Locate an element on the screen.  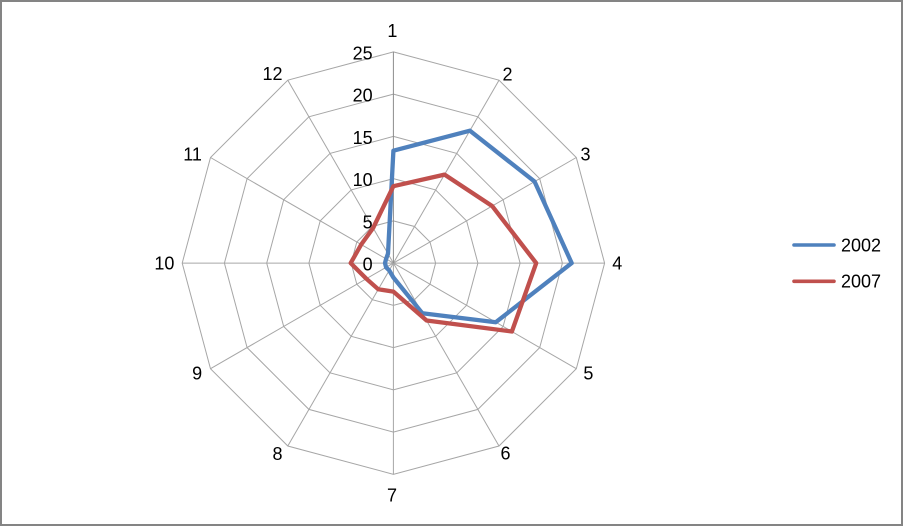
svg-text: 12 is located at coordinates (272, 74).